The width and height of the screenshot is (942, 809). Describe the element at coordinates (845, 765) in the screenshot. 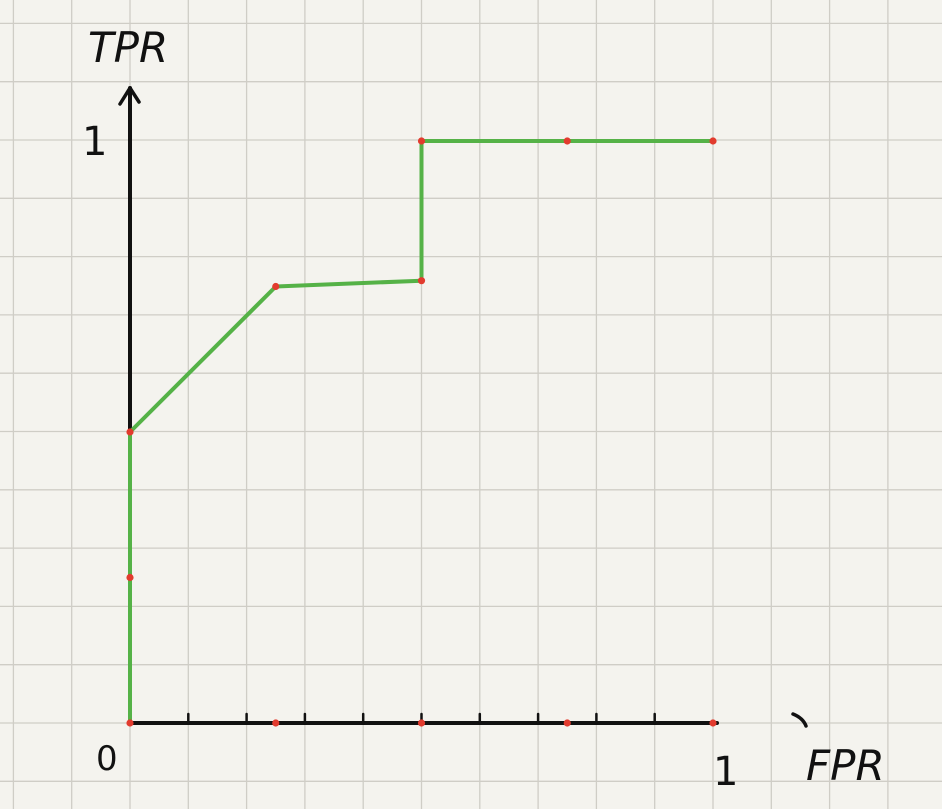

I see `x-axis-label: FPR` at that location.